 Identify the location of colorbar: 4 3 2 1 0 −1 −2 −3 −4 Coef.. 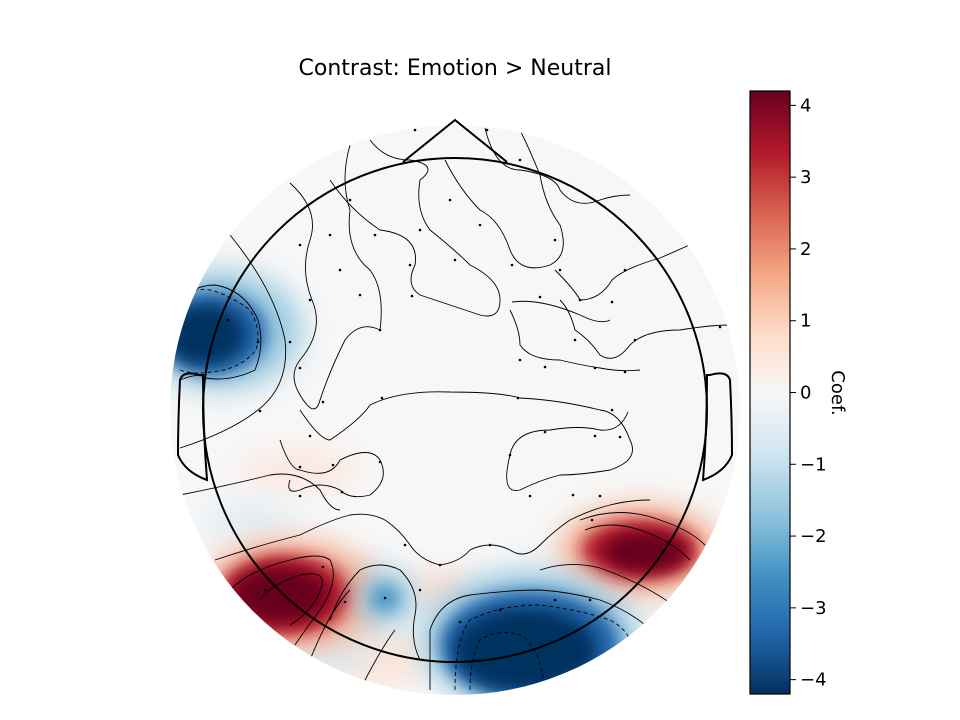
(798, 392).